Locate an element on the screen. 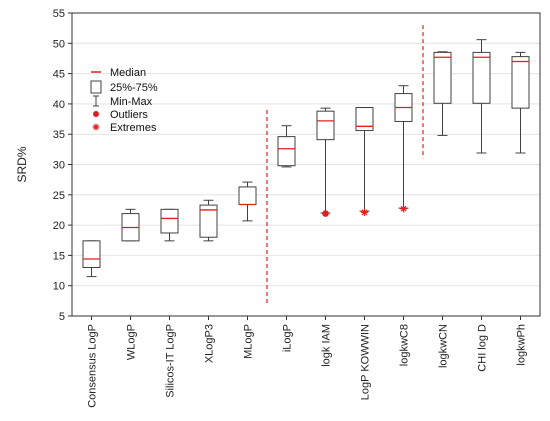  x-tick-label: WLogP is located at coordinates (132, 342).